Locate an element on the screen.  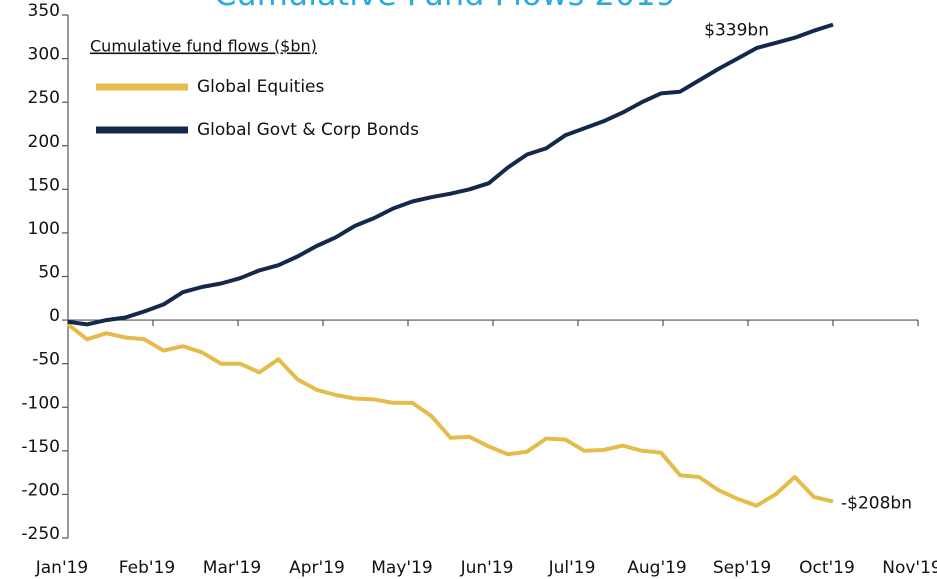
x-tick-label: Feb'19 is located at coordinates (147, 568).